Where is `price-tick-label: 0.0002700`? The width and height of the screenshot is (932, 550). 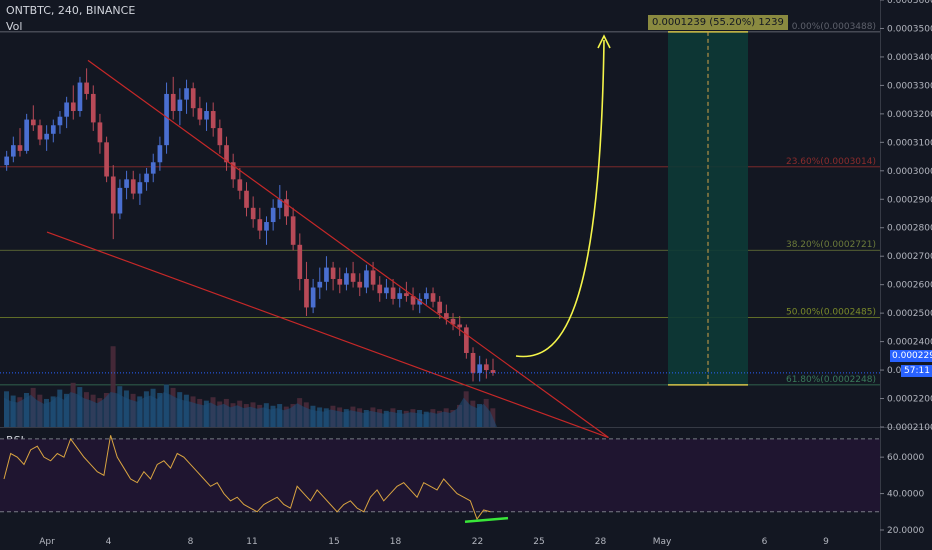
price-tick-label: 0.0002700 is located at coordinates (909, 257).